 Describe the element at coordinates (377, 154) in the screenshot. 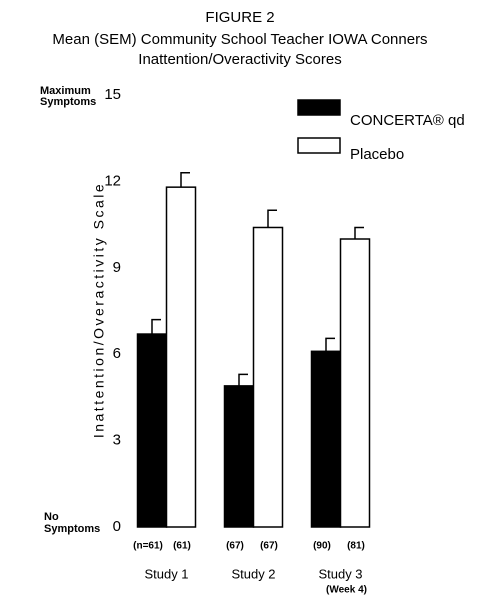

I see `legend-label: Placebo` at that location.